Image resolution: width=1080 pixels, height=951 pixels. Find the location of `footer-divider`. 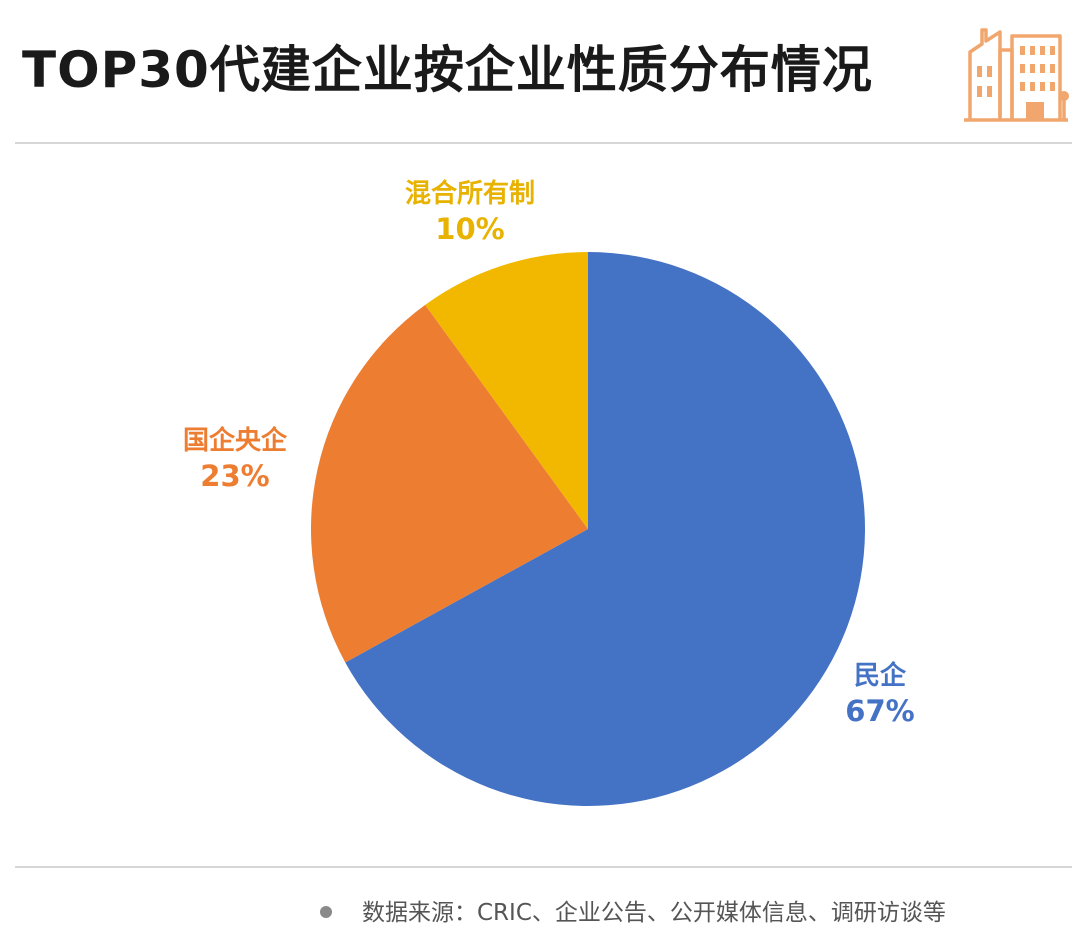

footer-divider is located at coordinates (543, 867).